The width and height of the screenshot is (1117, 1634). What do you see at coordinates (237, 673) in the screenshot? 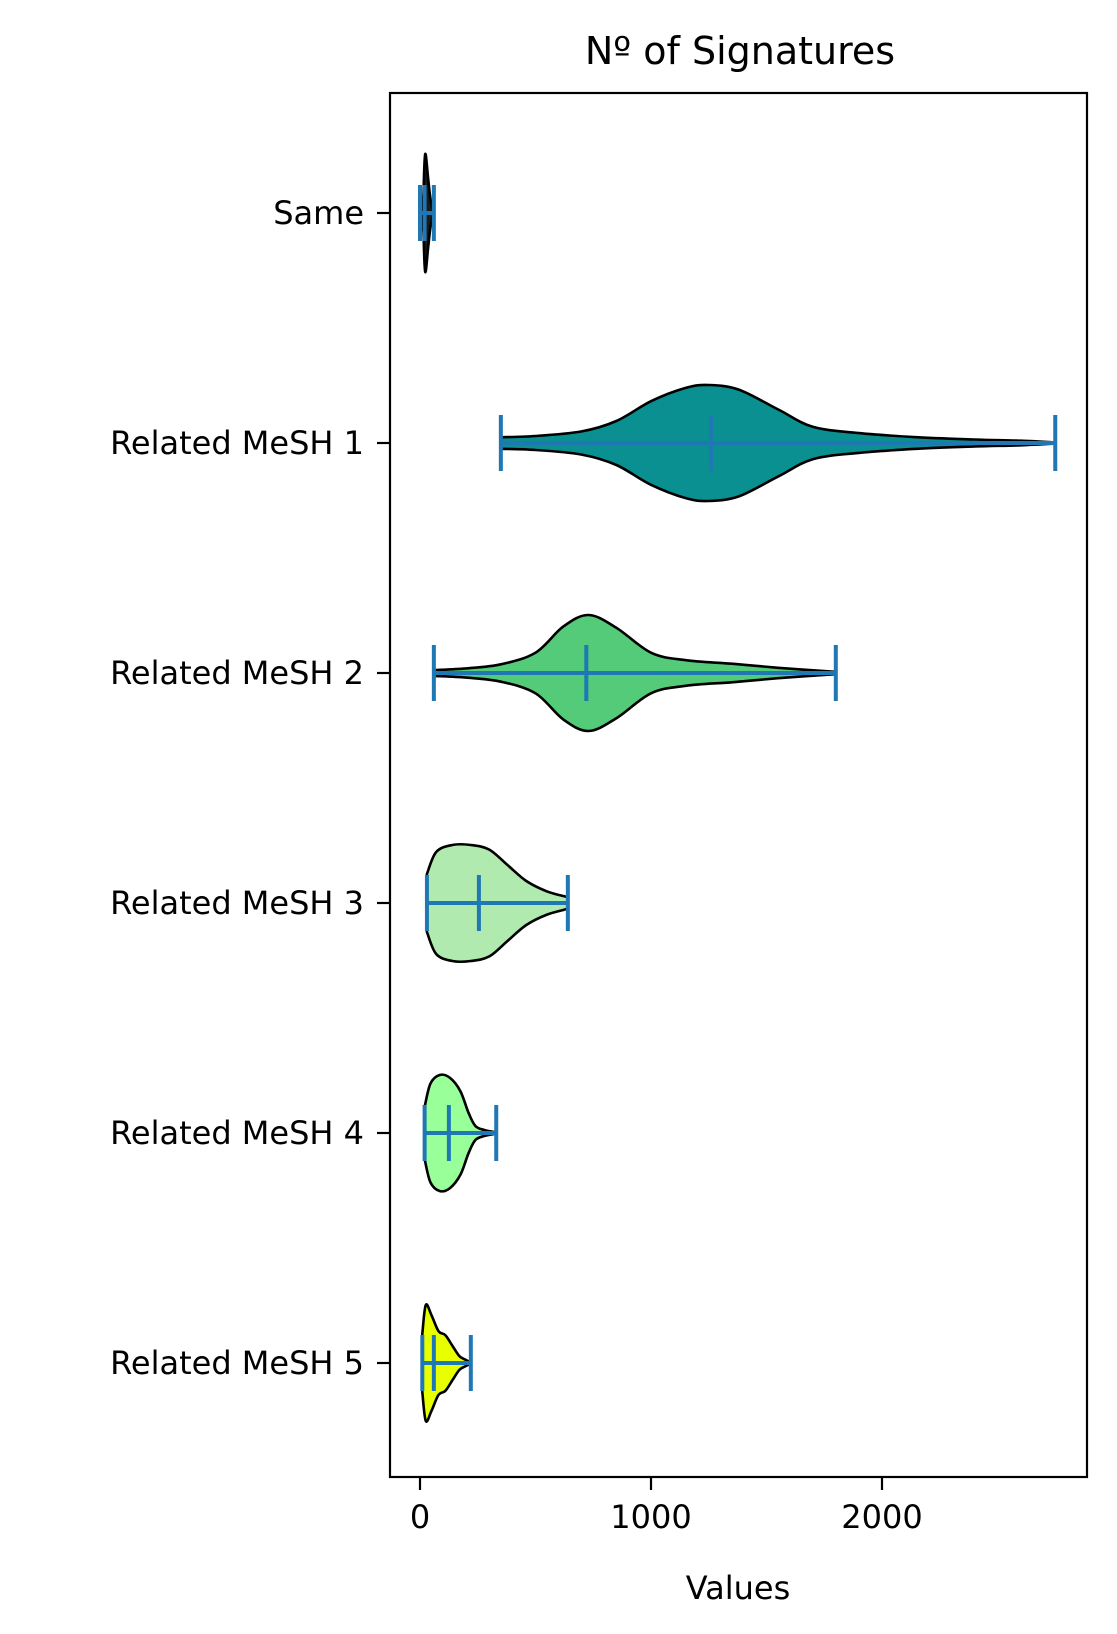
I see `y-tick-label: Related MeSH 2` at bounding box center [237, 673].